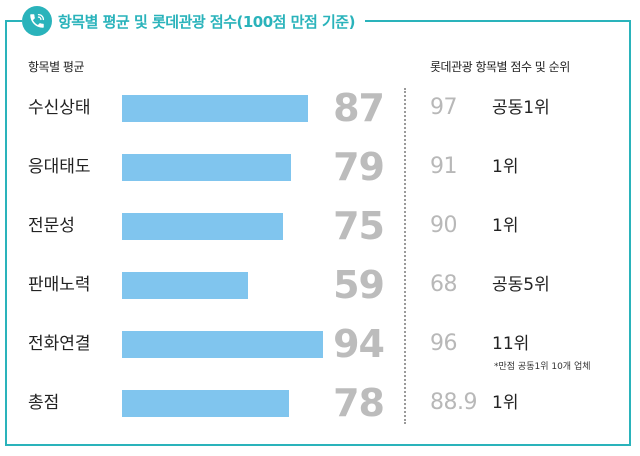  Describe the element at coordinates (444, 343) in the screenshot. I see `lotte-score: 96` at that location.